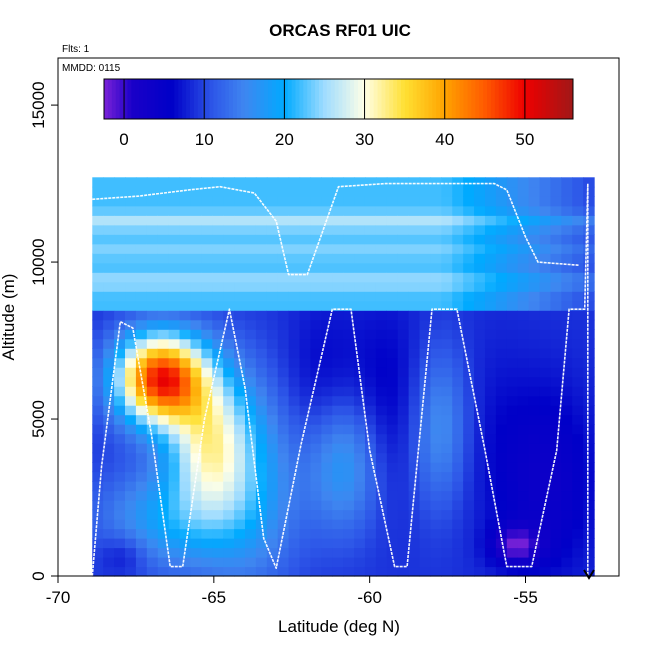 The width and height of the screenshot is (650, 650). What do you see at coordinates (335, 229) in the screenshot?
I see `upper-flight-track-line` at bounding box center [335, 229].